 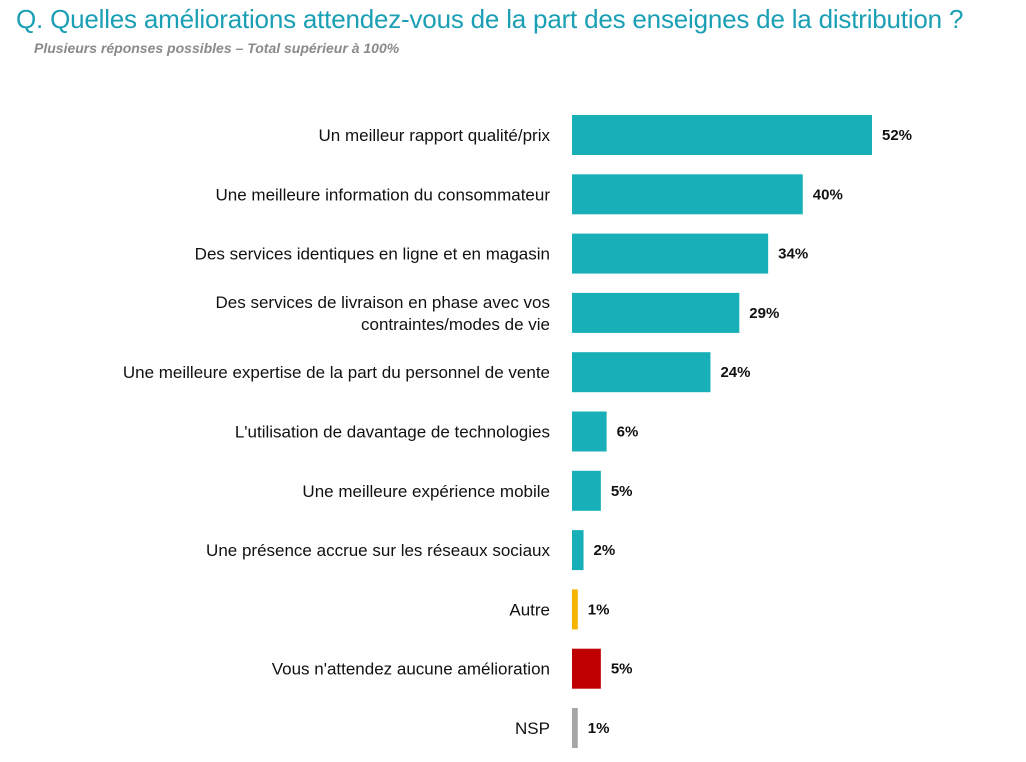 I want to click on category-label-line: Un meilleur rapport qualité/prix, so click(x=435, y=135).